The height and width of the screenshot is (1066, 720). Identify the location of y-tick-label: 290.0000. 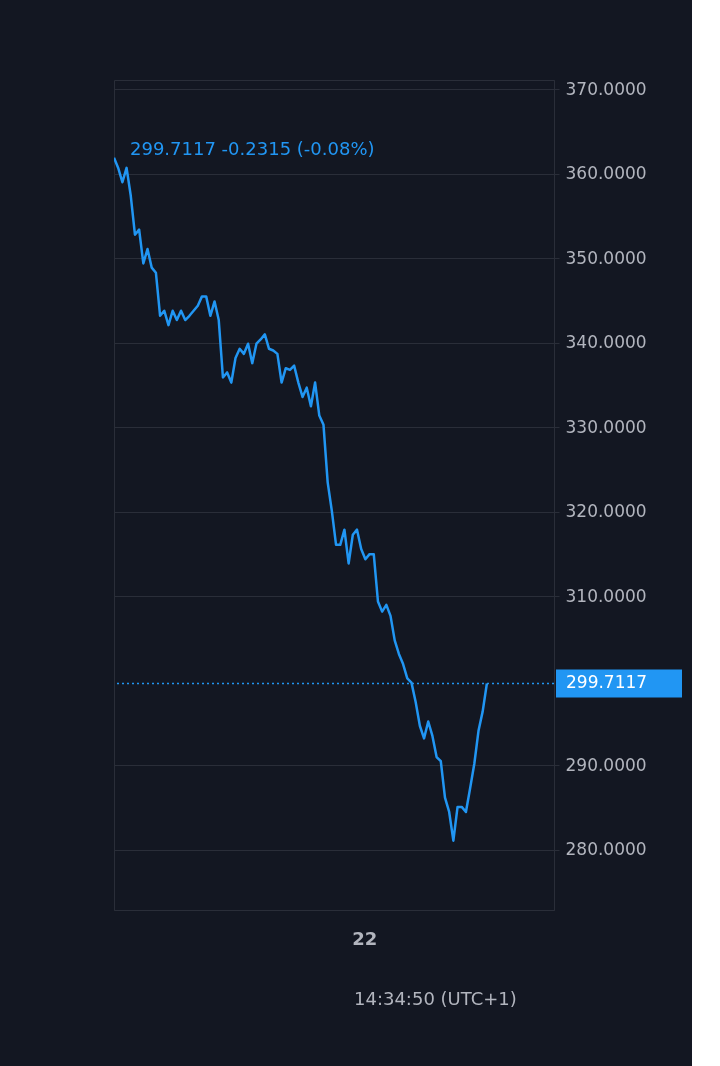
(606, 764).